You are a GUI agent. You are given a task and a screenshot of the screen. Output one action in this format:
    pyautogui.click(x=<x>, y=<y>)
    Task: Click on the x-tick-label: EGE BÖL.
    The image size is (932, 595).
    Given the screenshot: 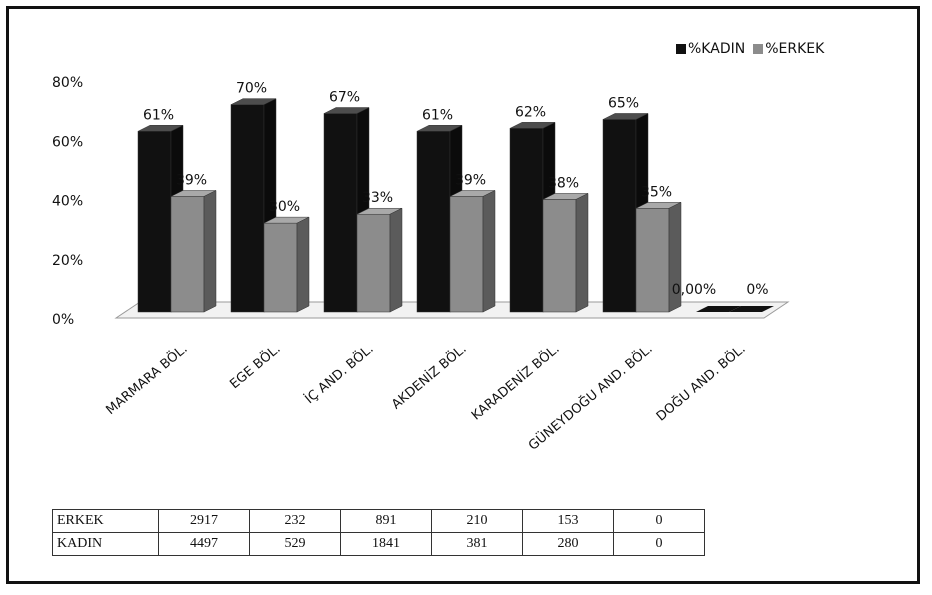 What is the action you would take?
    pyautogui.click(x=255, y=366)
    